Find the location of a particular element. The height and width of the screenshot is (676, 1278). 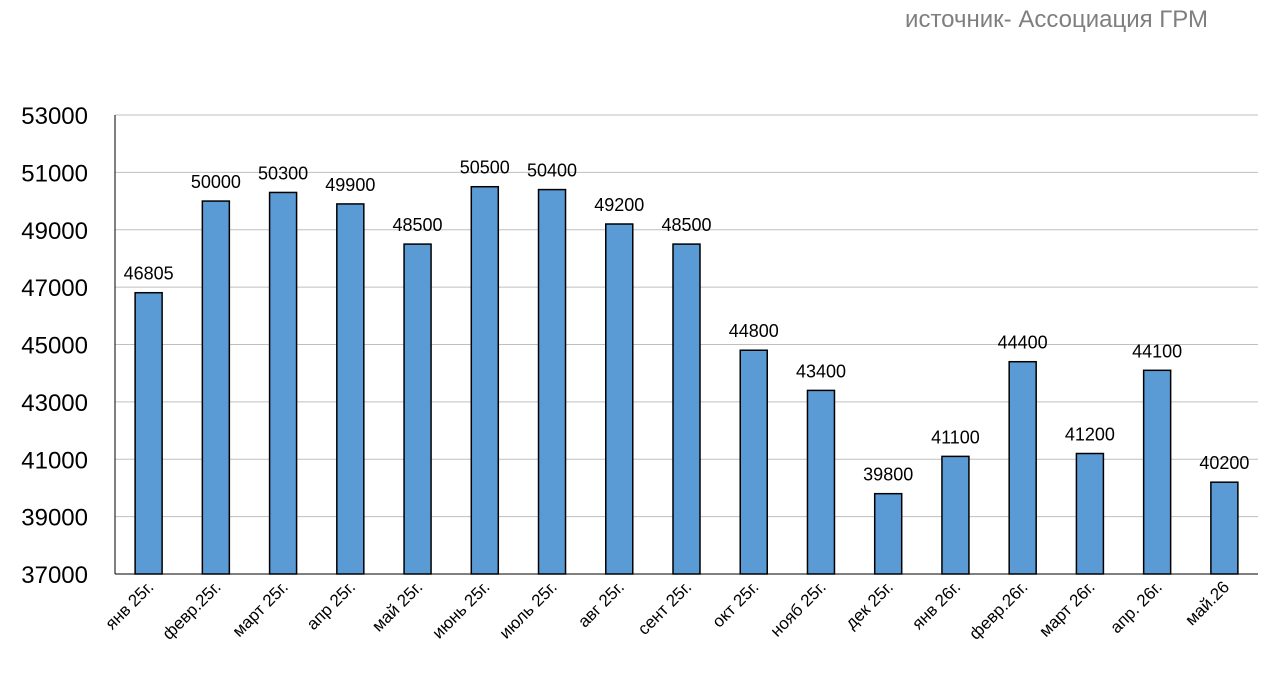

x-tick-label: май.26 is located at coordinates (1207, 603).